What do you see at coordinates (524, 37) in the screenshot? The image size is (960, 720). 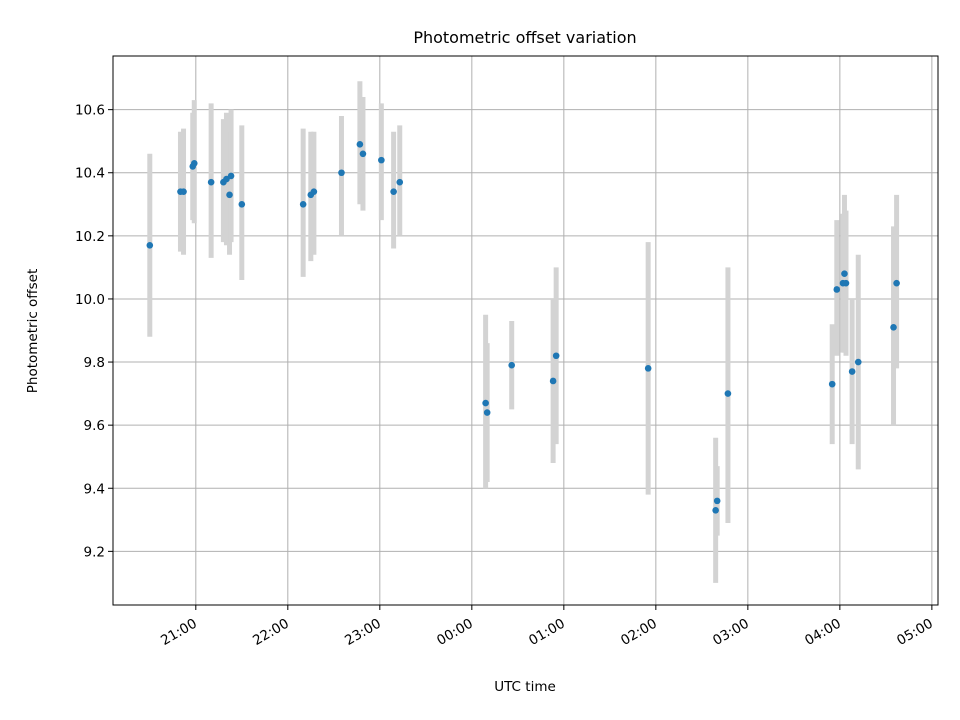 I see `chart-title: Photometric offset variation` at bounding box center [524, 37].